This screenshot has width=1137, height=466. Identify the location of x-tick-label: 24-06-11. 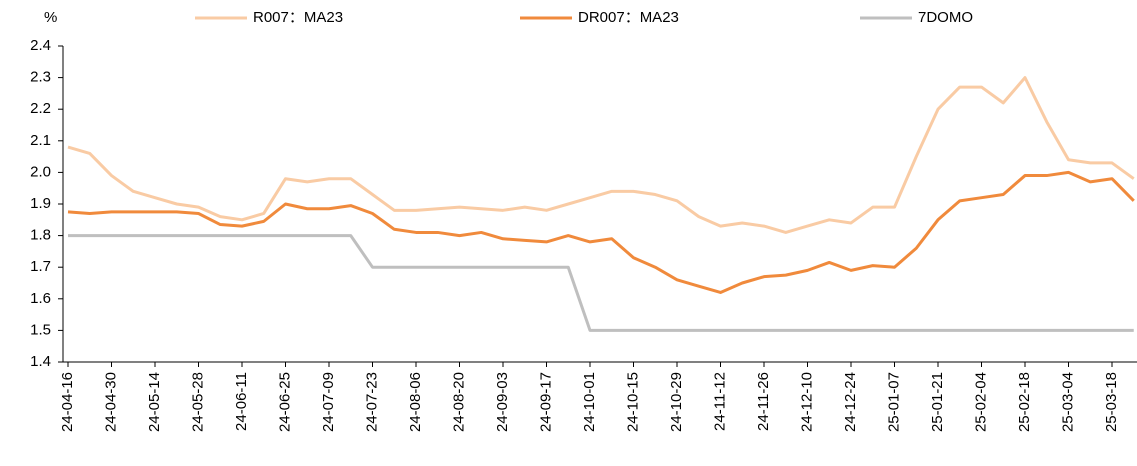
(241, 401).